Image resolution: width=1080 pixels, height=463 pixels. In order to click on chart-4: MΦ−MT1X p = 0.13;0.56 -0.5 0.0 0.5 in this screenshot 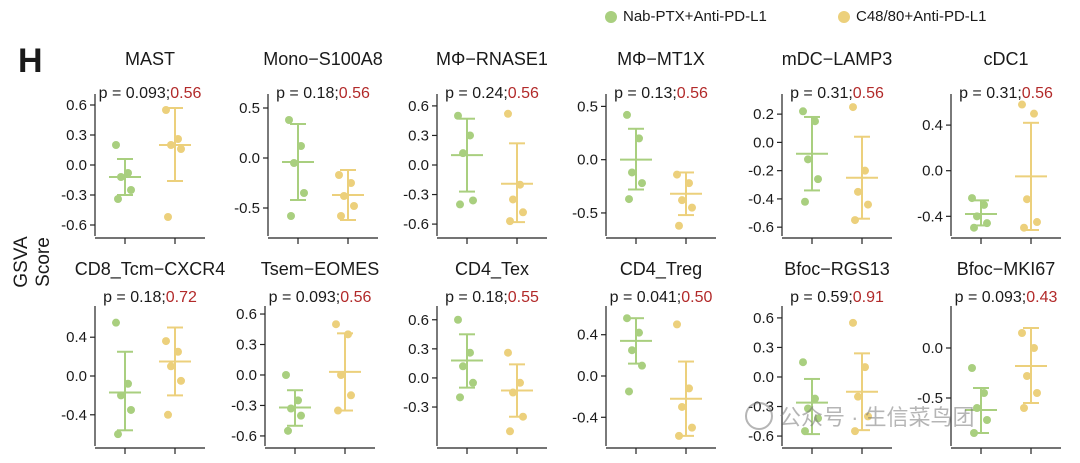, I will do `click(644, 146)`.